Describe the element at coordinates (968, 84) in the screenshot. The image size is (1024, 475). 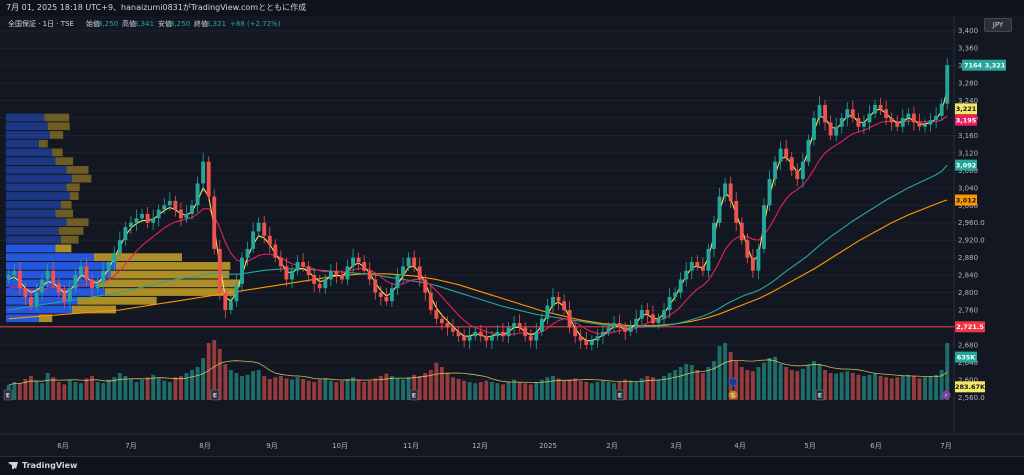
I see `price-tick-label: 3,280` at that location.